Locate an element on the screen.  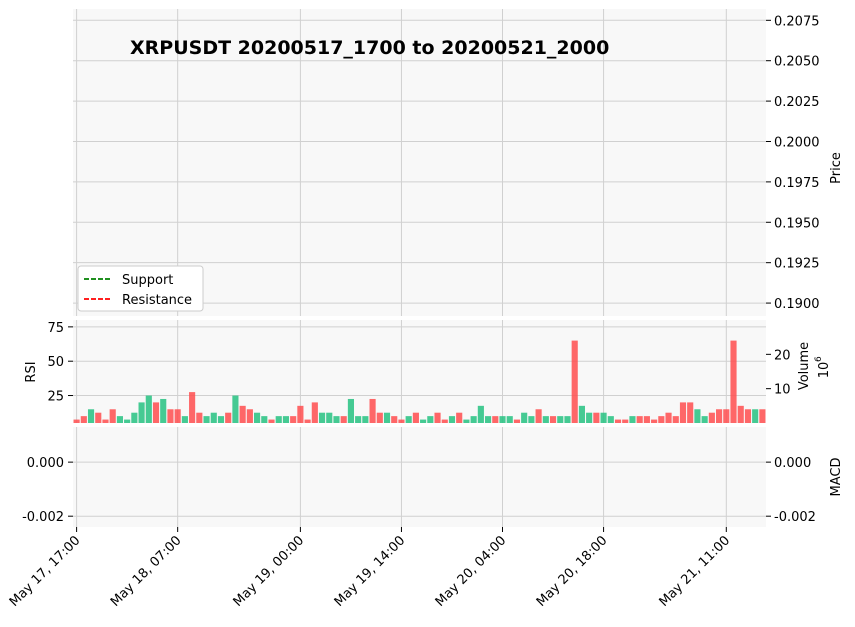
x-tick-label: May 20, 18:00 is located at coordinates (572, 571).